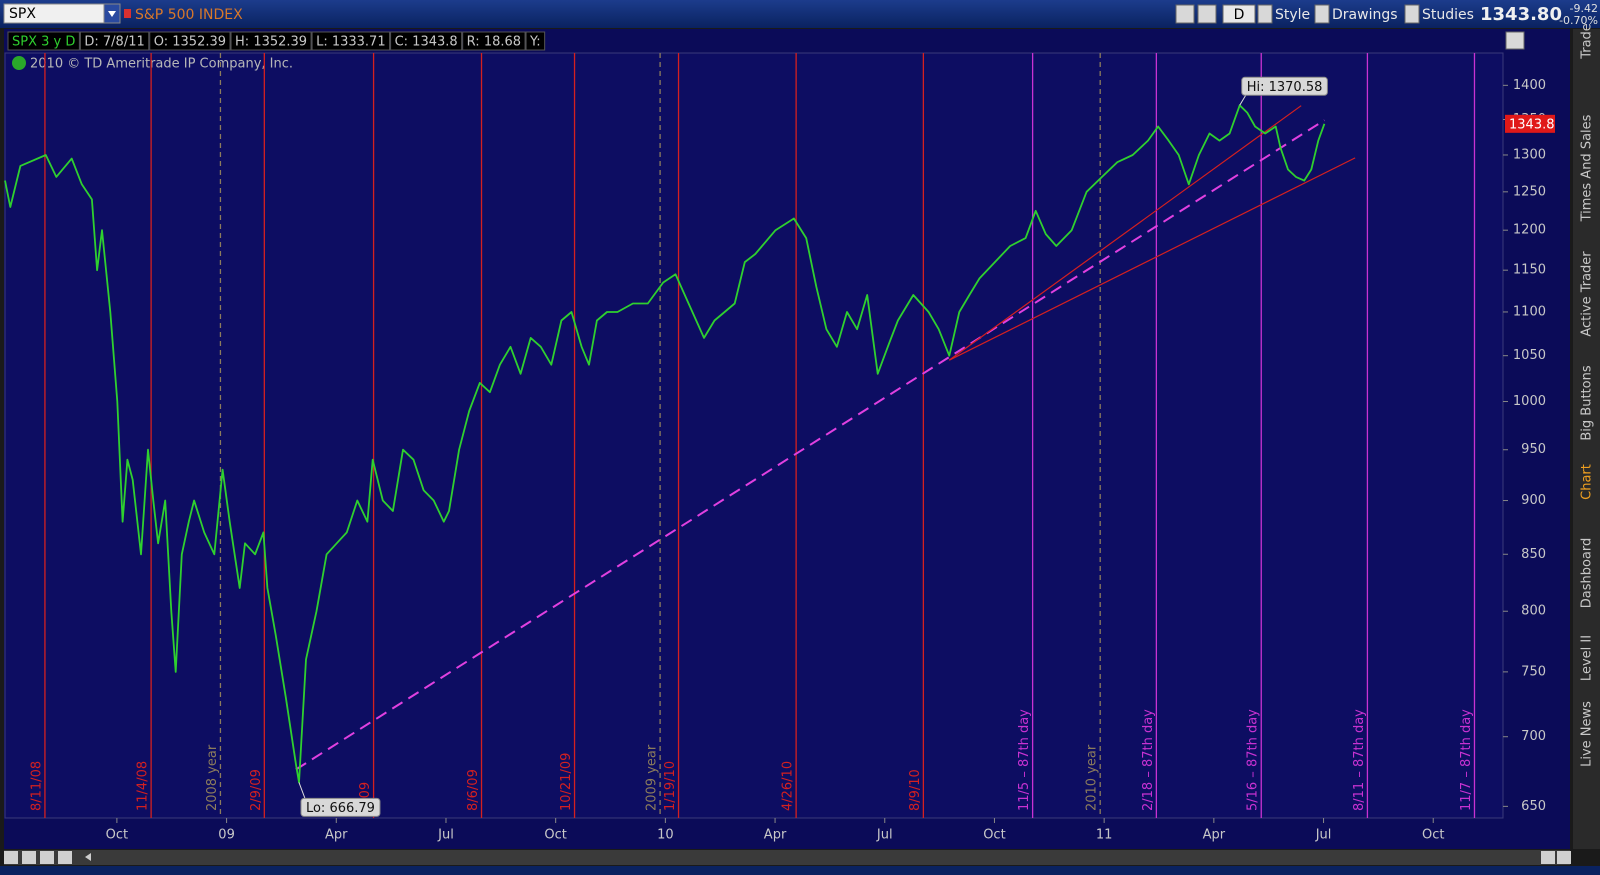  I want to click on event-label: 4/26/10, so click(788, 786).